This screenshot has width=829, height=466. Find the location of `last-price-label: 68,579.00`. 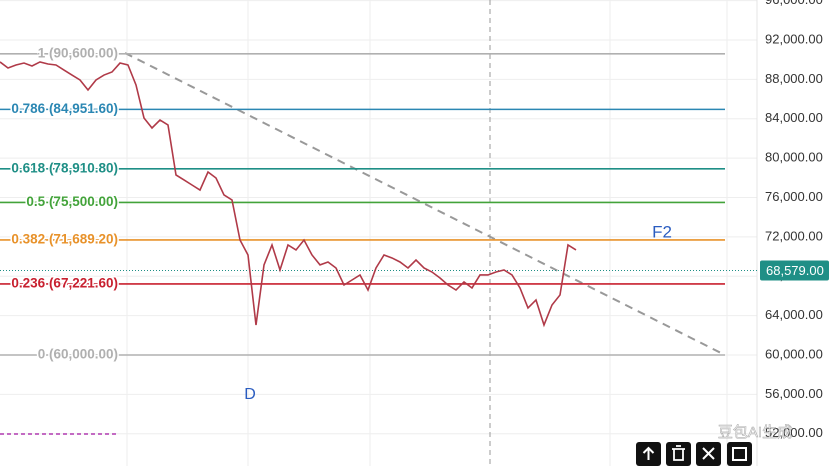

last-price-label: 68,579.00 is located at coordinates (795, 270).